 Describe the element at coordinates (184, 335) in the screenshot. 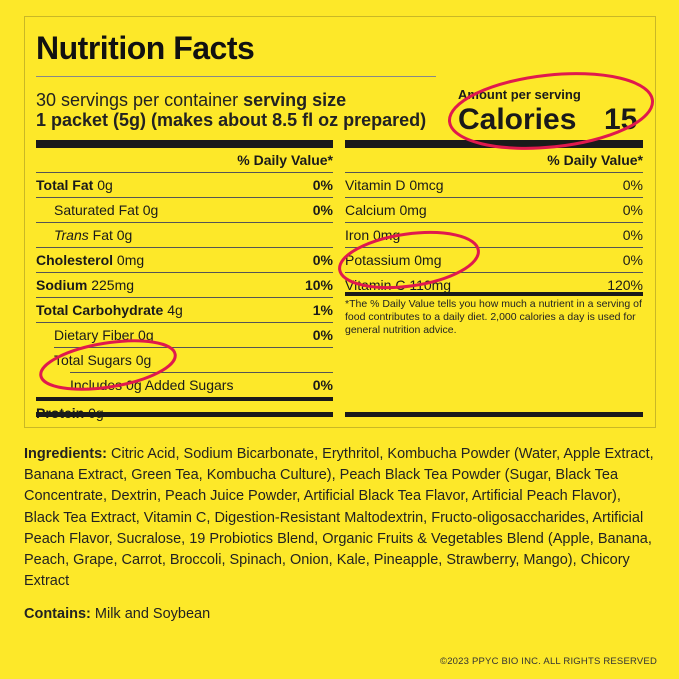

I see `nutrient-row: Dietary Fiber 0g 0%` at that location.